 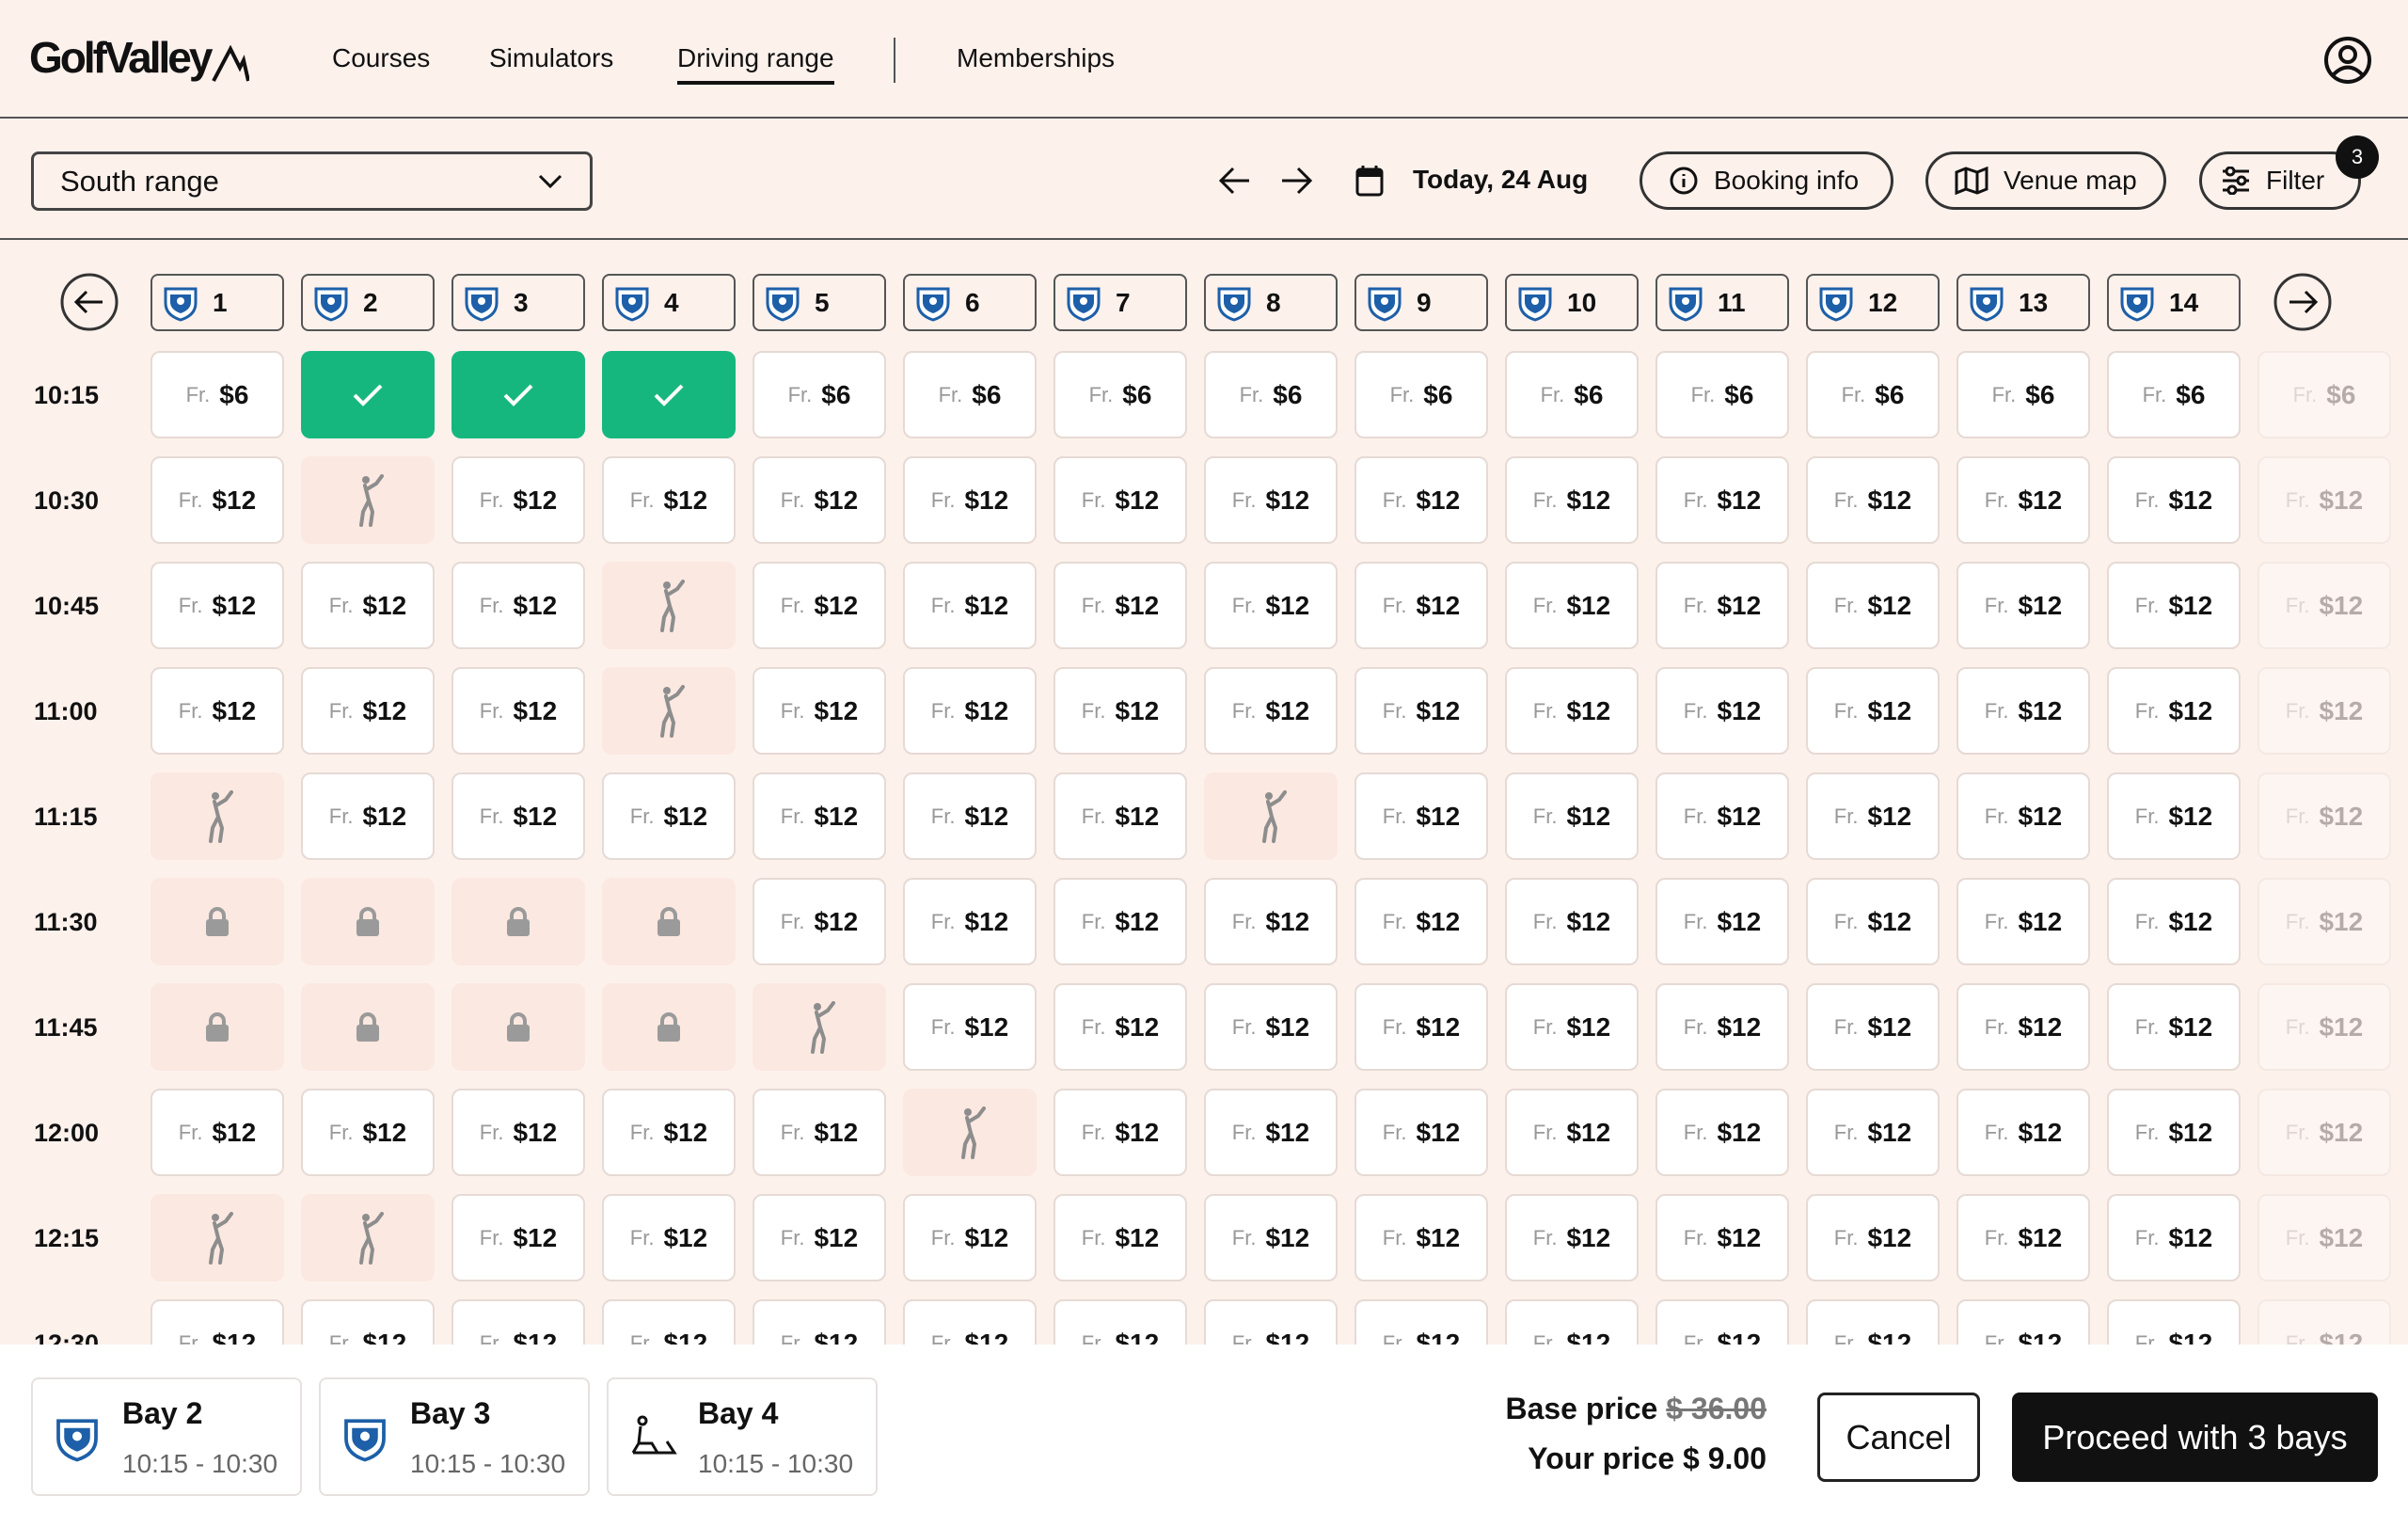 What do you see at coordinates (2303, 302) in the screenshot?
I see `scroll-right` at bounding box center [2303, 302].